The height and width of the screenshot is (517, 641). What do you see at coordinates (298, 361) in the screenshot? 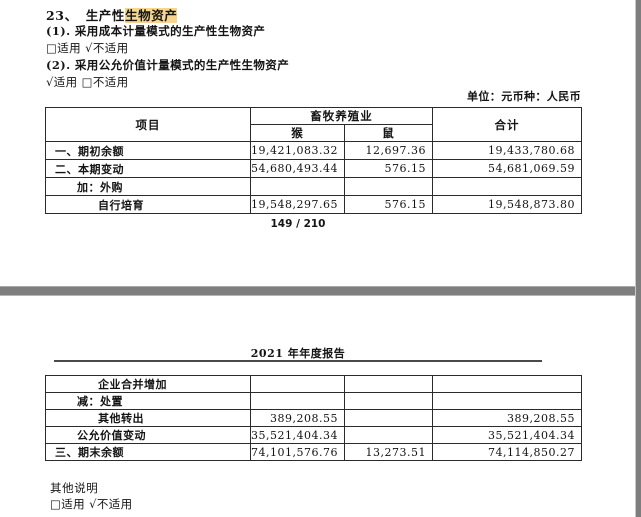
I see `header-rule` at bounding box center [298, 361].